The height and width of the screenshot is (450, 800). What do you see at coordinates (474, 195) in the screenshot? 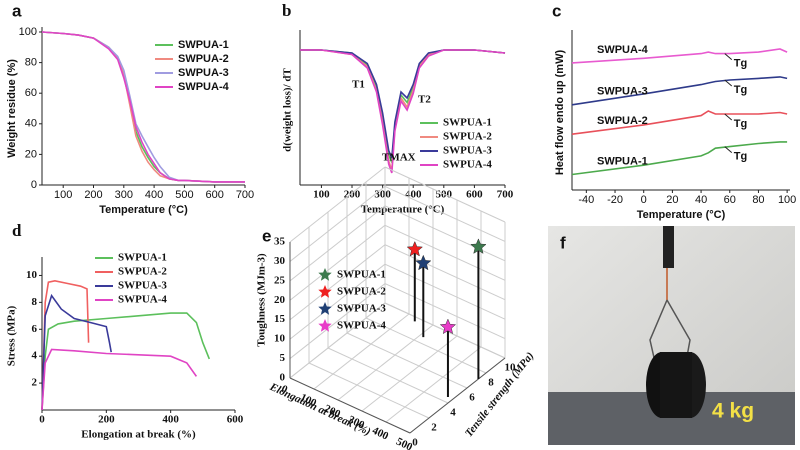
I see `x-tick-label: 600` at bounding box center [474, 195].